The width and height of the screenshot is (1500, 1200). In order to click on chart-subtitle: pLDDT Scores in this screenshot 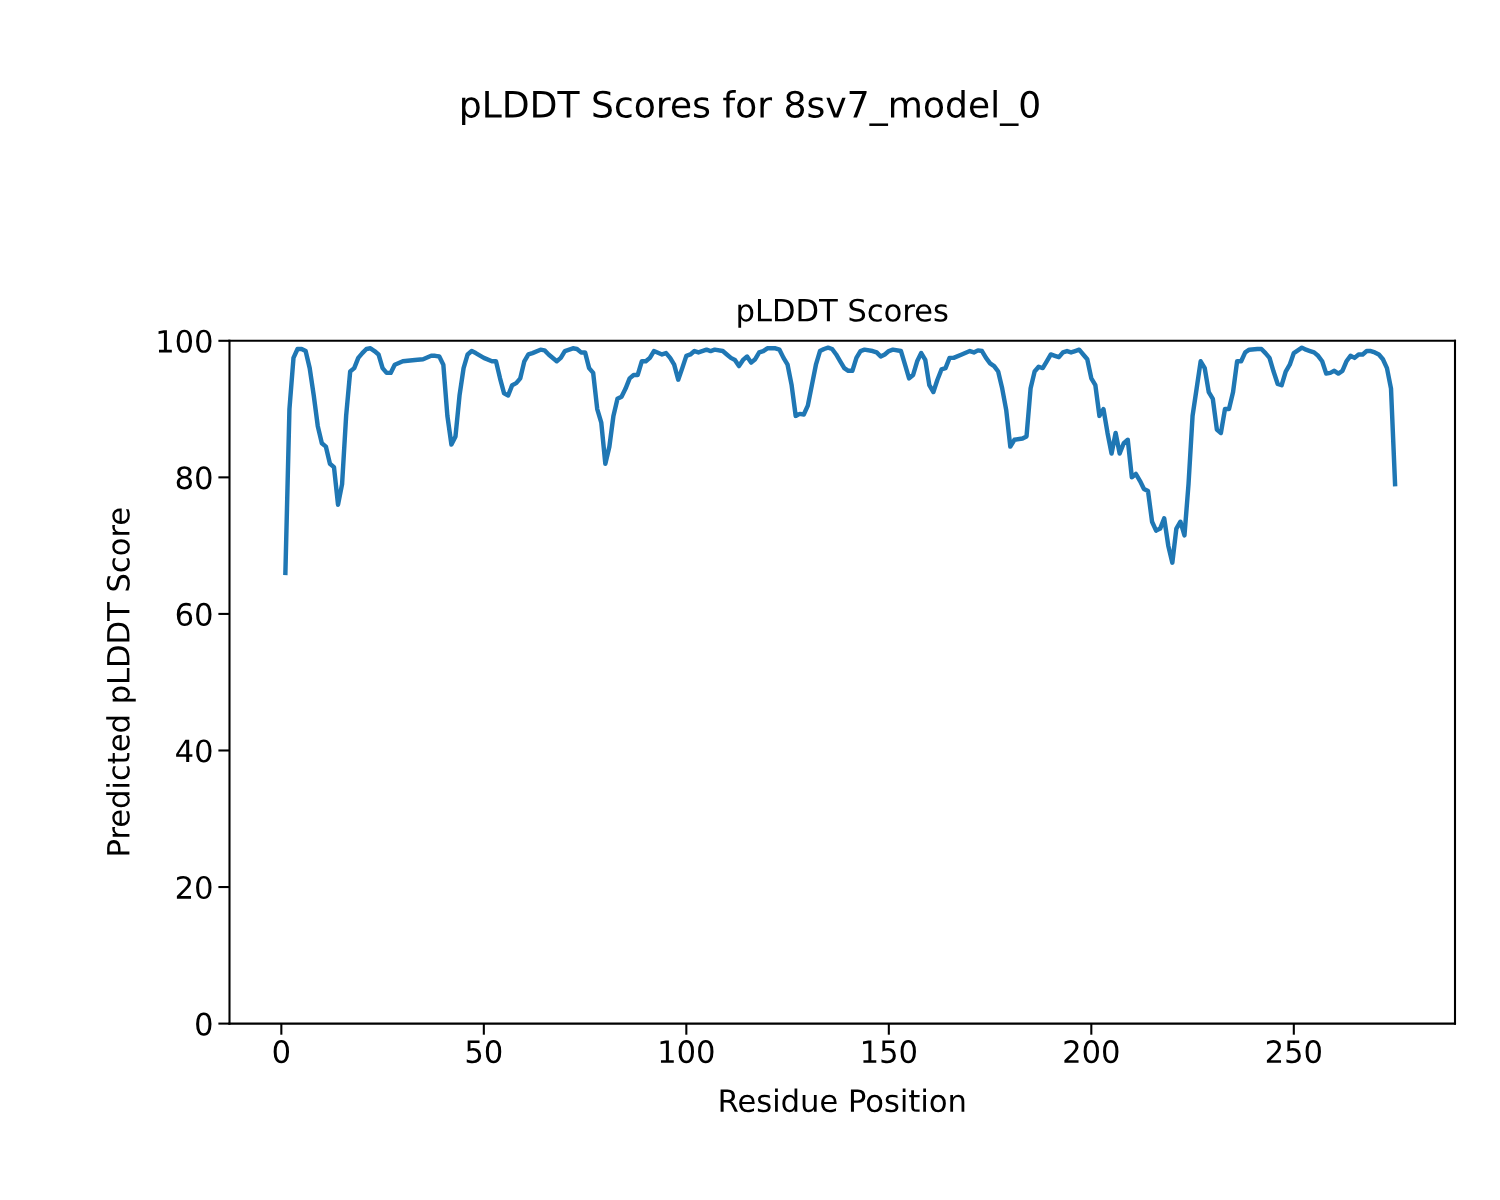, I will do `click(843, 313)`.